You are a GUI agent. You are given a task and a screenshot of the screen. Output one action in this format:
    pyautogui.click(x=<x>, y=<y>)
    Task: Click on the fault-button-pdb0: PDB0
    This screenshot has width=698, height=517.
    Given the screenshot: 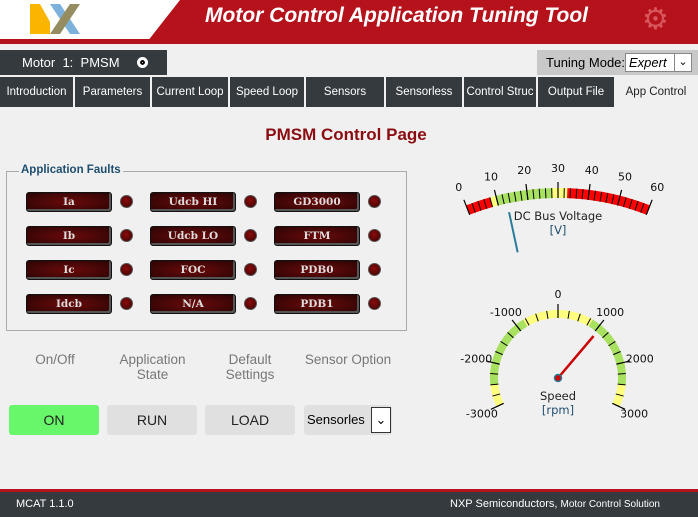 What is the action you would take?
    pyautogui.click(x=317, y=270)
    